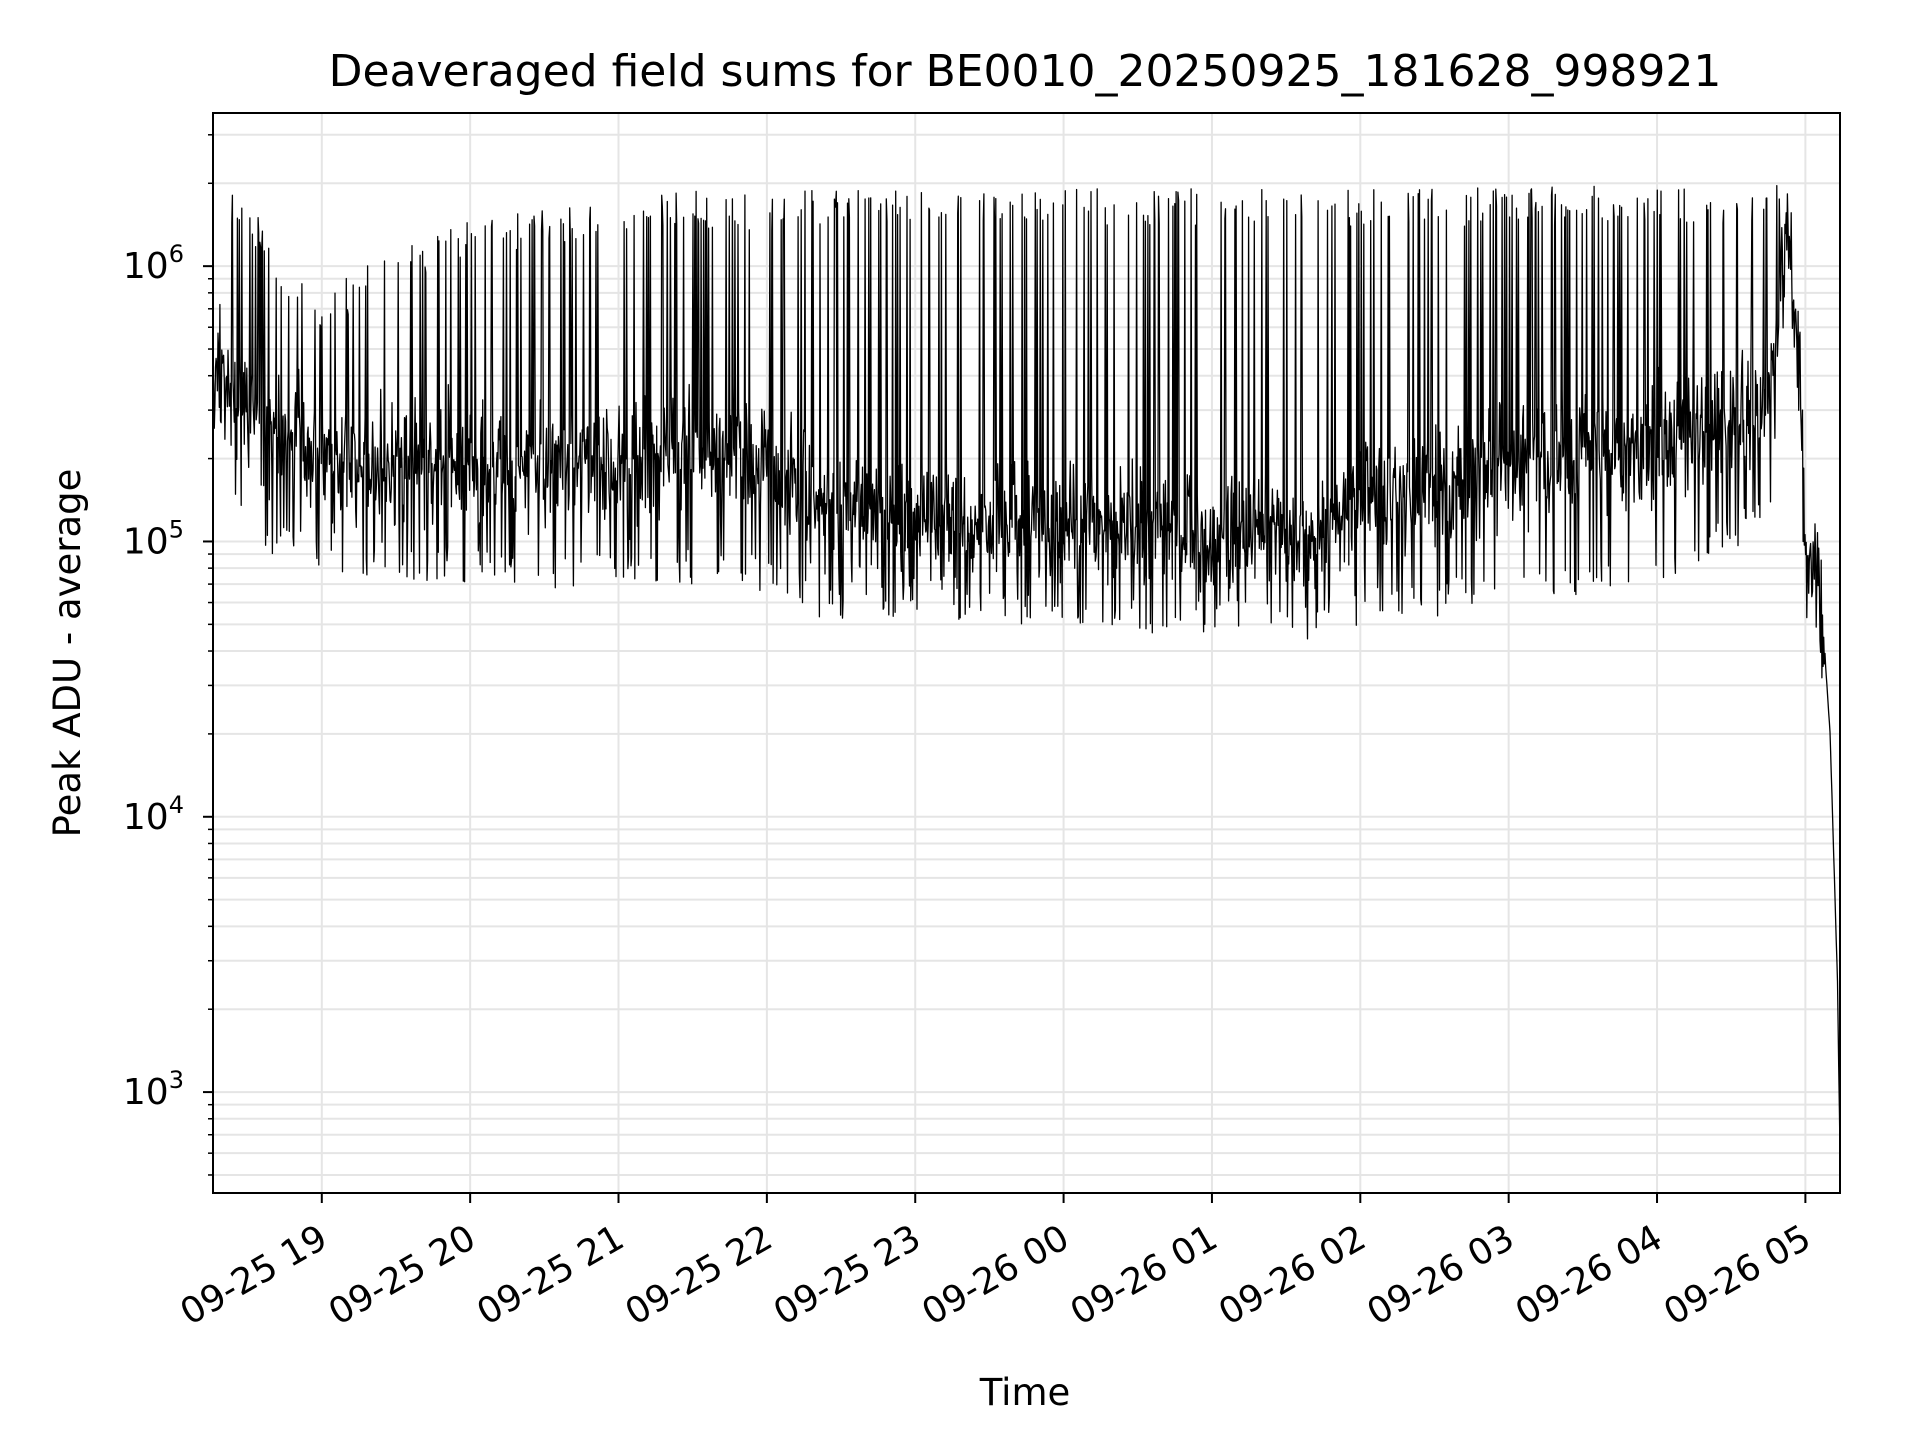 The width and height of the screenshot is (1920, 1445). What do you see at coordinates (153, 676) in the screenshot?
I see `y-tick-labels: 10³ 10⁴ 10⁵ 10⁶` at bounding box center [153, 676].